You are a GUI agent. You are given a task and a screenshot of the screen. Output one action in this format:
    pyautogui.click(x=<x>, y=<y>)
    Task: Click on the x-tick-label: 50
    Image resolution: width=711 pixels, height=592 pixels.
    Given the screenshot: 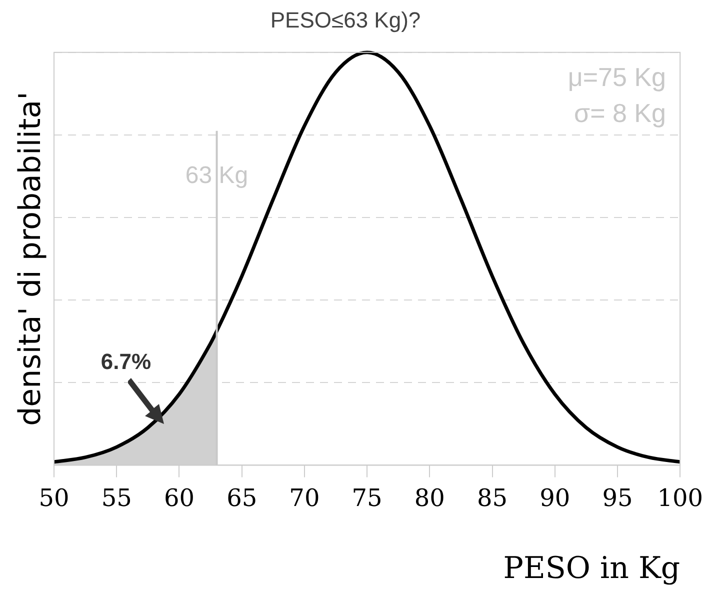 What is the action you would take?
    pyautogui.click(x=54, y=498)
    